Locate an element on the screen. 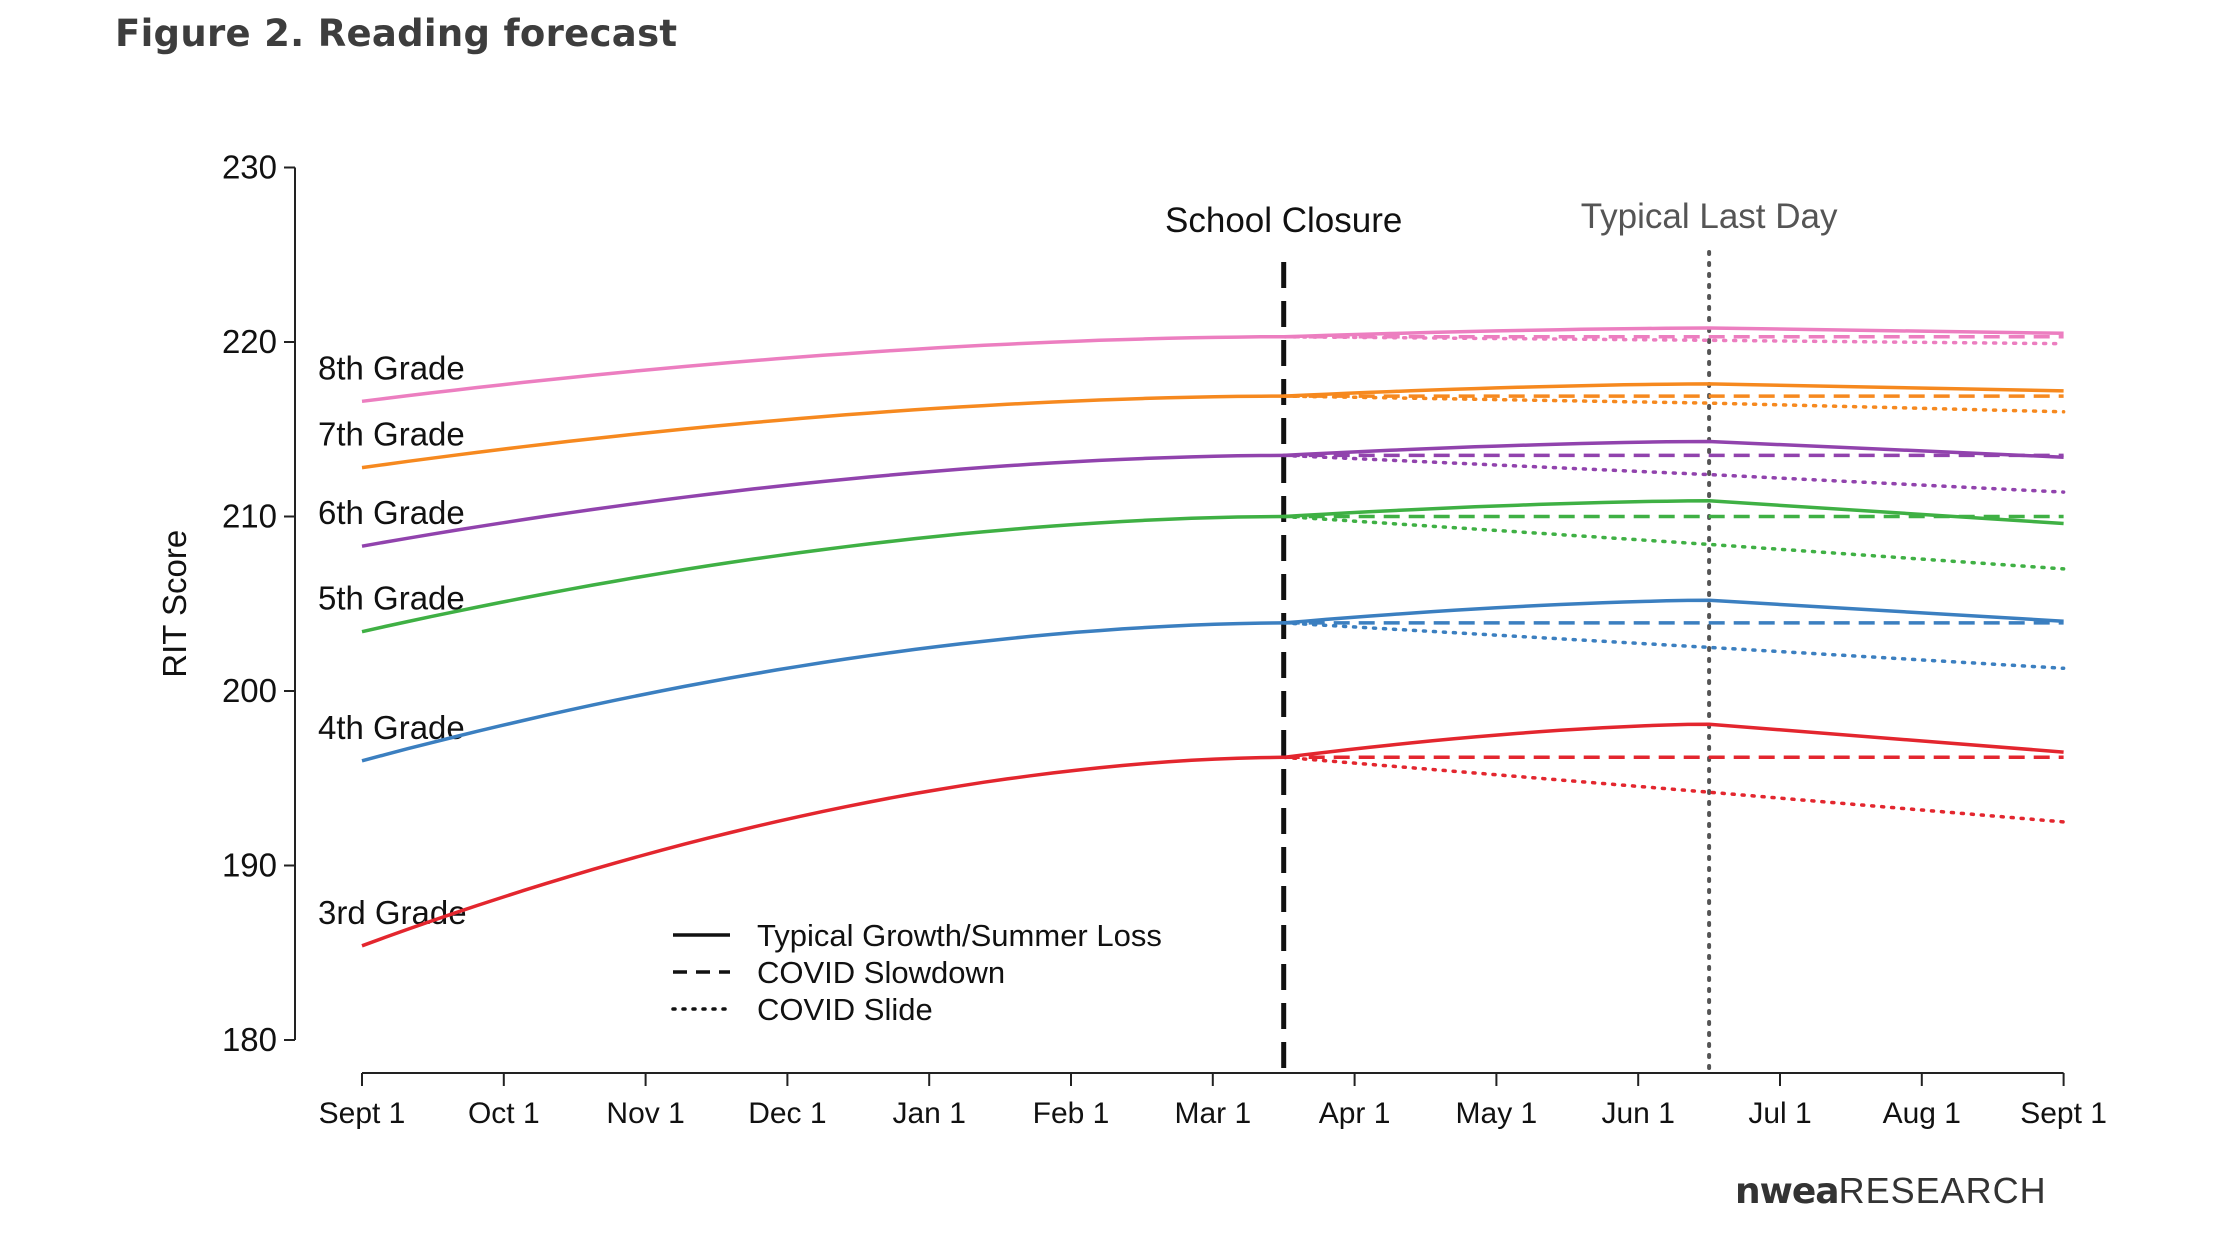  annotation-label-0: School Closure is located at coordinates (1283, 220).